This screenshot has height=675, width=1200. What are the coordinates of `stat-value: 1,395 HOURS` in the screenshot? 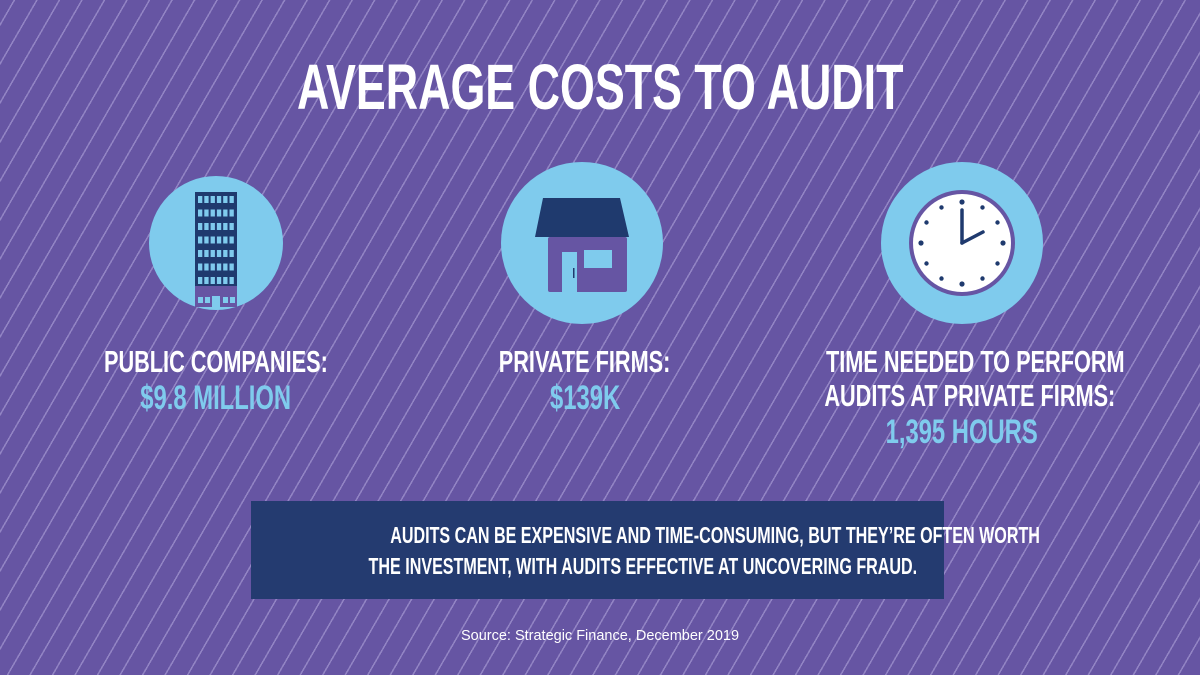 It's located at (962, 432).